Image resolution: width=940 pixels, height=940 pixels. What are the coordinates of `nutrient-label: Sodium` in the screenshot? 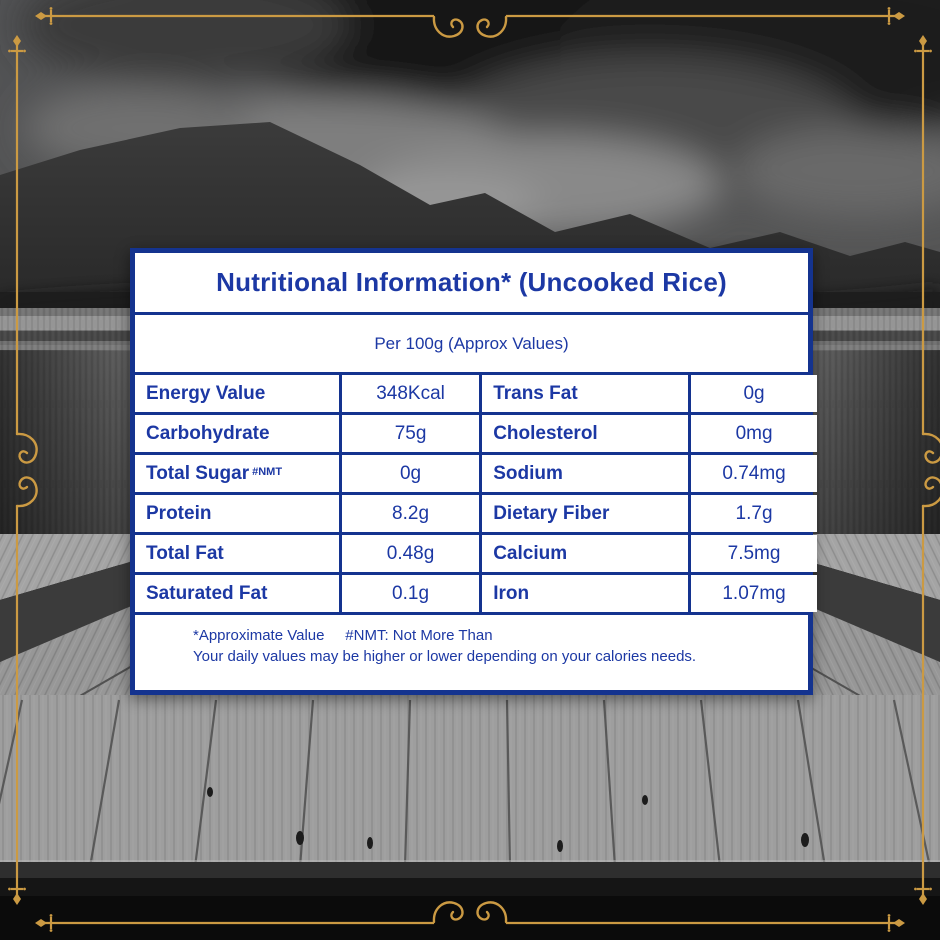 It's located at (585, 473).